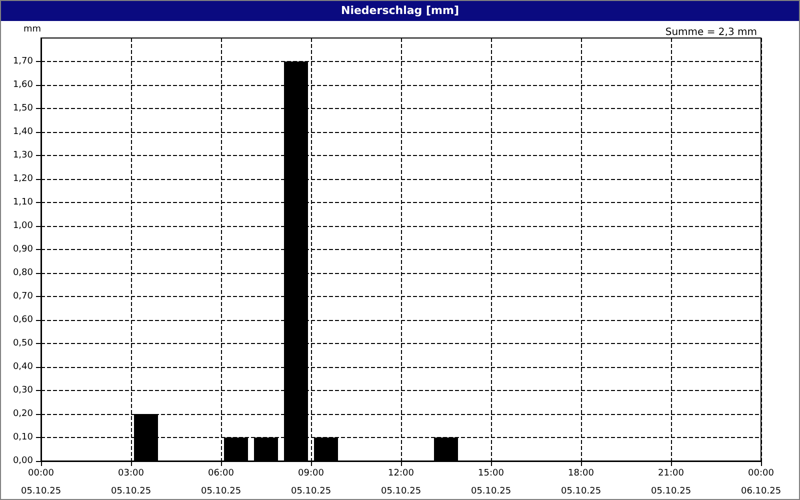 The height and width of the screenshot is (500, 800). What do you see at coordinates (400, 11) in the screenshot?
I see `chart-title: Niederschlag [mm]` at bounding box center [400, 11].